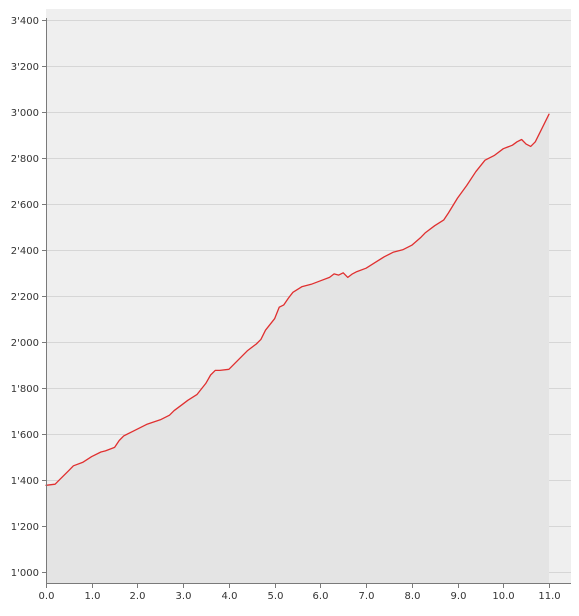  I want to click on x-tick-label: 11.0, so click(549, 596).